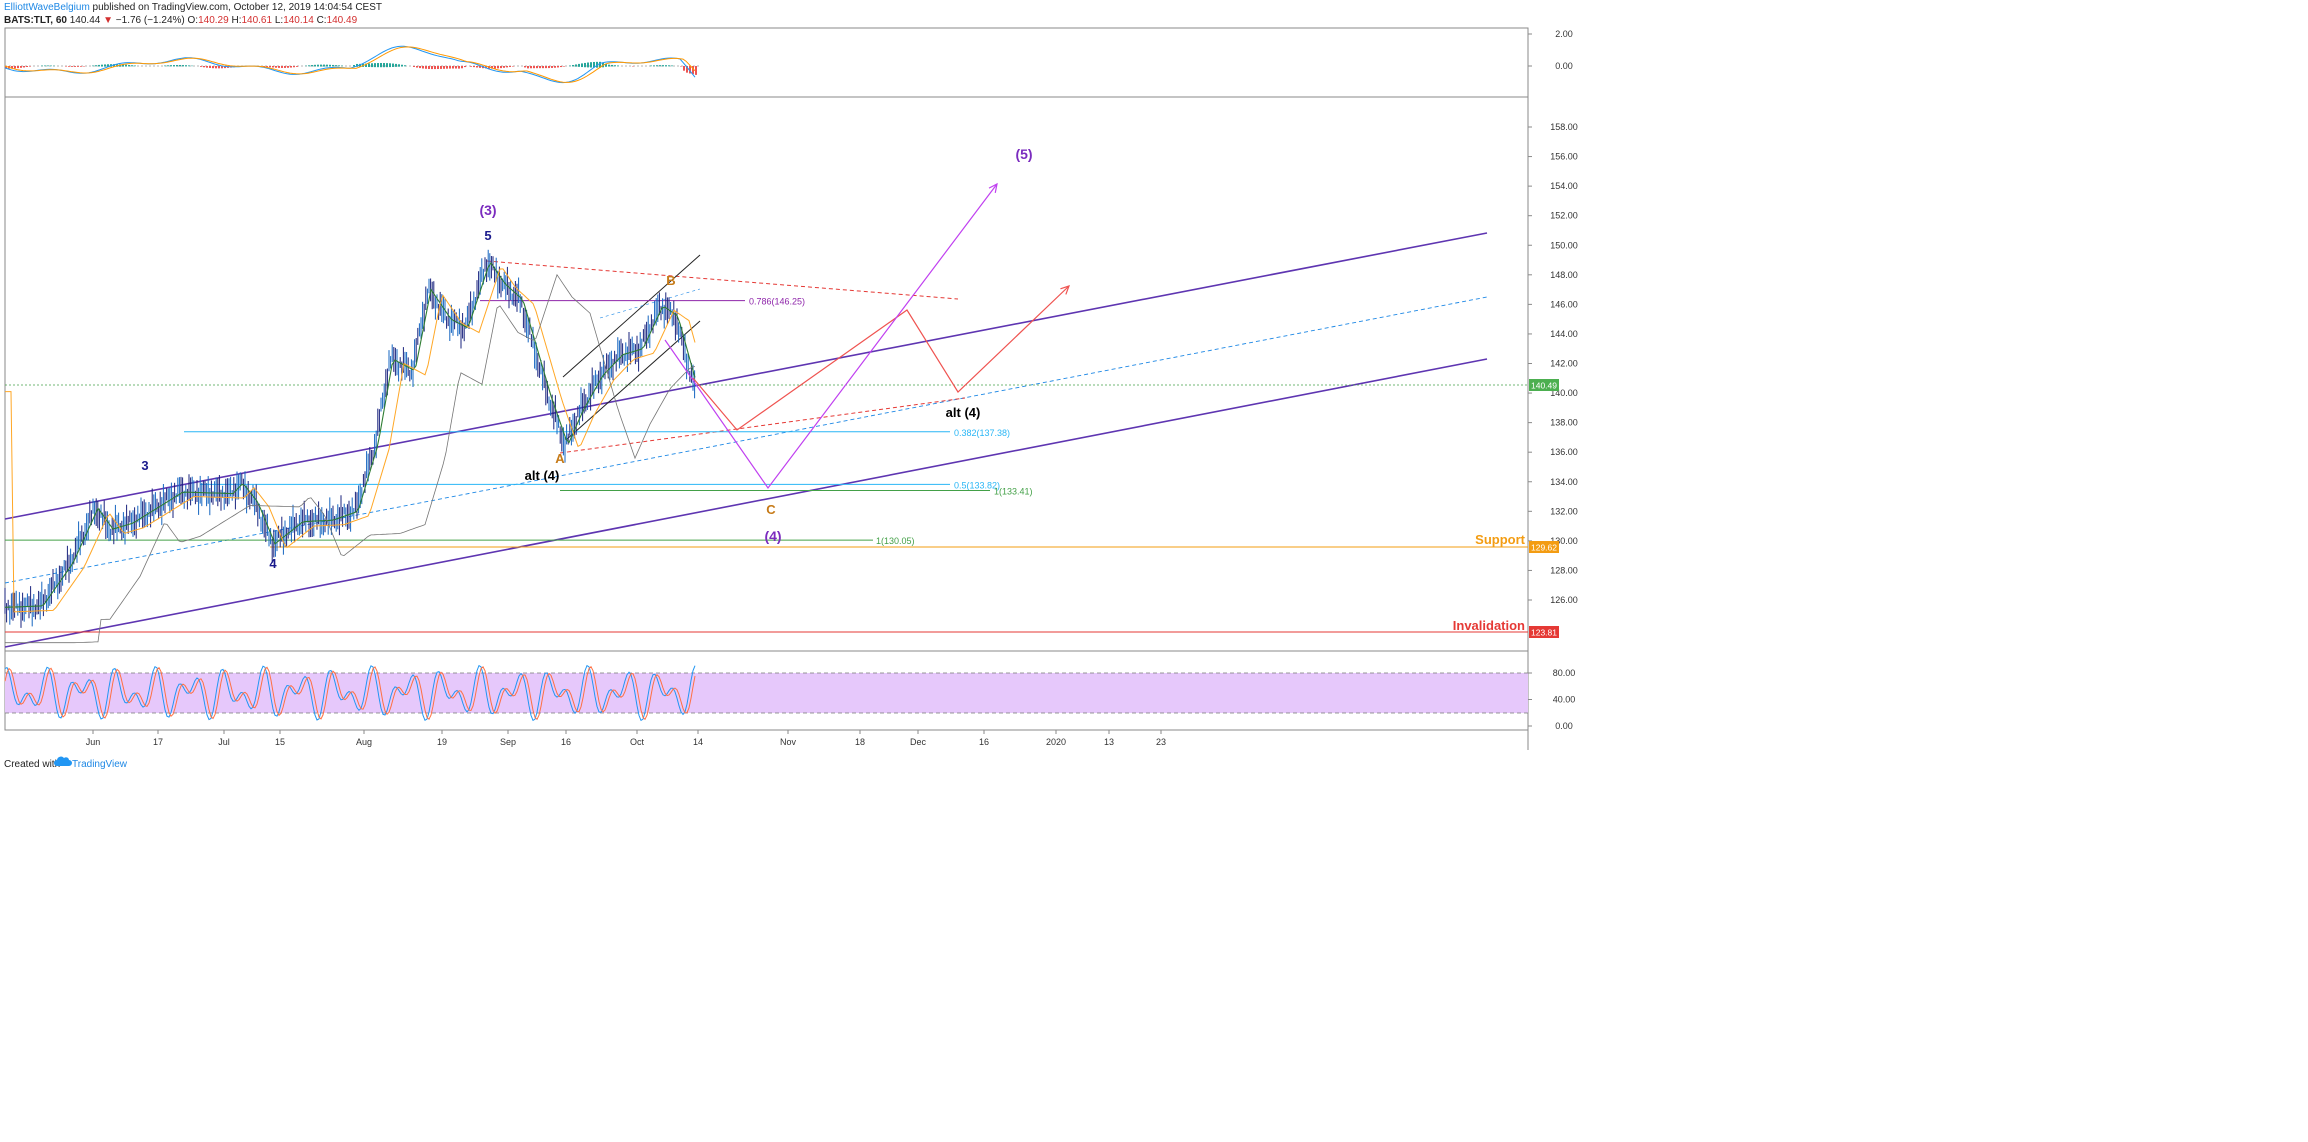 This screenshot has width=2308, height=1142. Describe the element at coordinates (637, 742) in the screenshot. I see `time-tick-label: Oct` at that location.